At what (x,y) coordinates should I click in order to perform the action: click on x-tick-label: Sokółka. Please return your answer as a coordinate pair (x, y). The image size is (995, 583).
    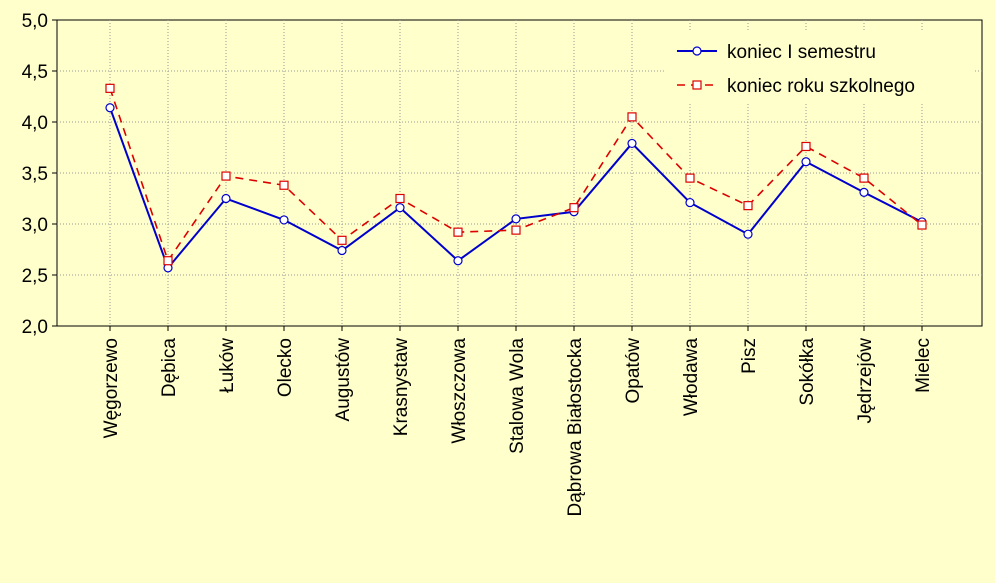
    Looking at the image, I should click on (807, 372).